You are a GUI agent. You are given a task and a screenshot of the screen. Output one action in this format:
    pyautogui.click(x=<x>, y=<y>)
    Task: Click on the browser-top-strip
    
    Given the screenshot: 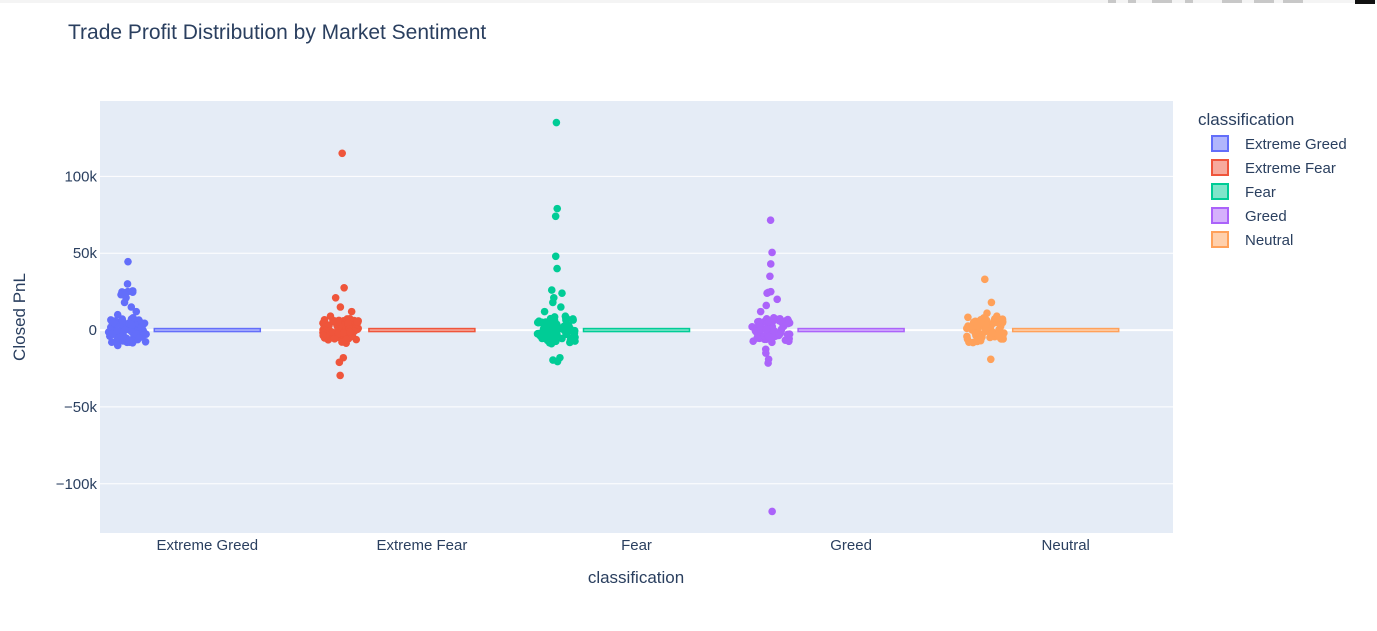 What is the action you would take?
    pyautogui.click(x=688, y=1)
    